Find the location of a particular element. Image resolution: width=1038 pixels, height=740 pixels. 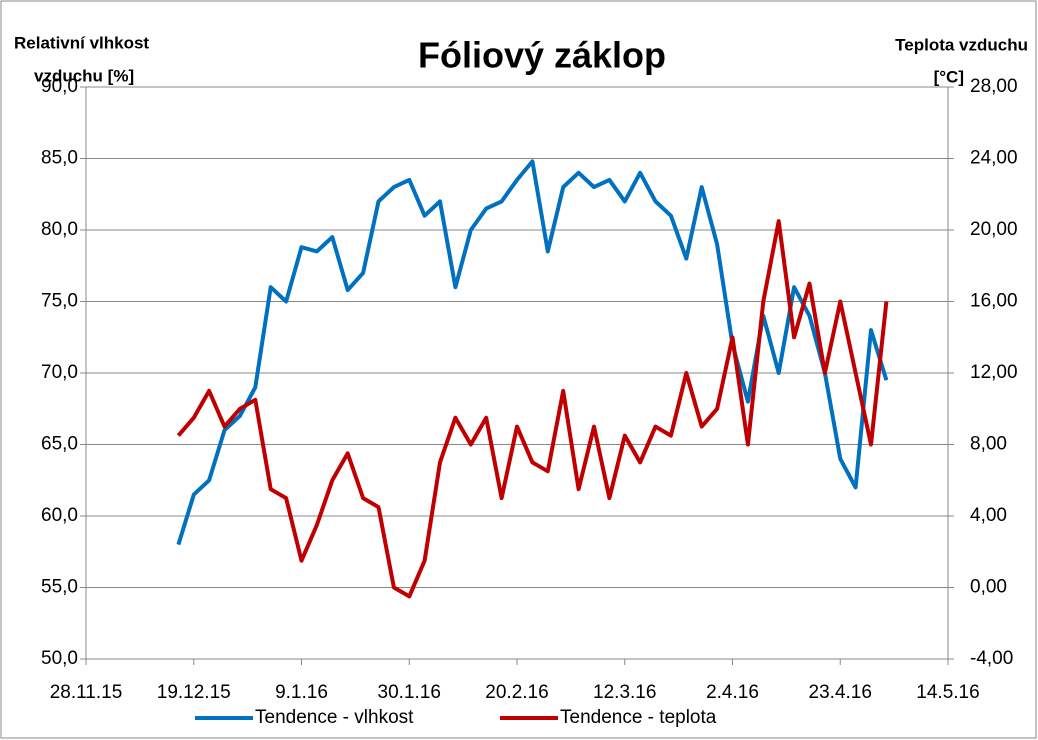

y2-axis-title: Teplota vzduchu is located at coordinates (961, 44).